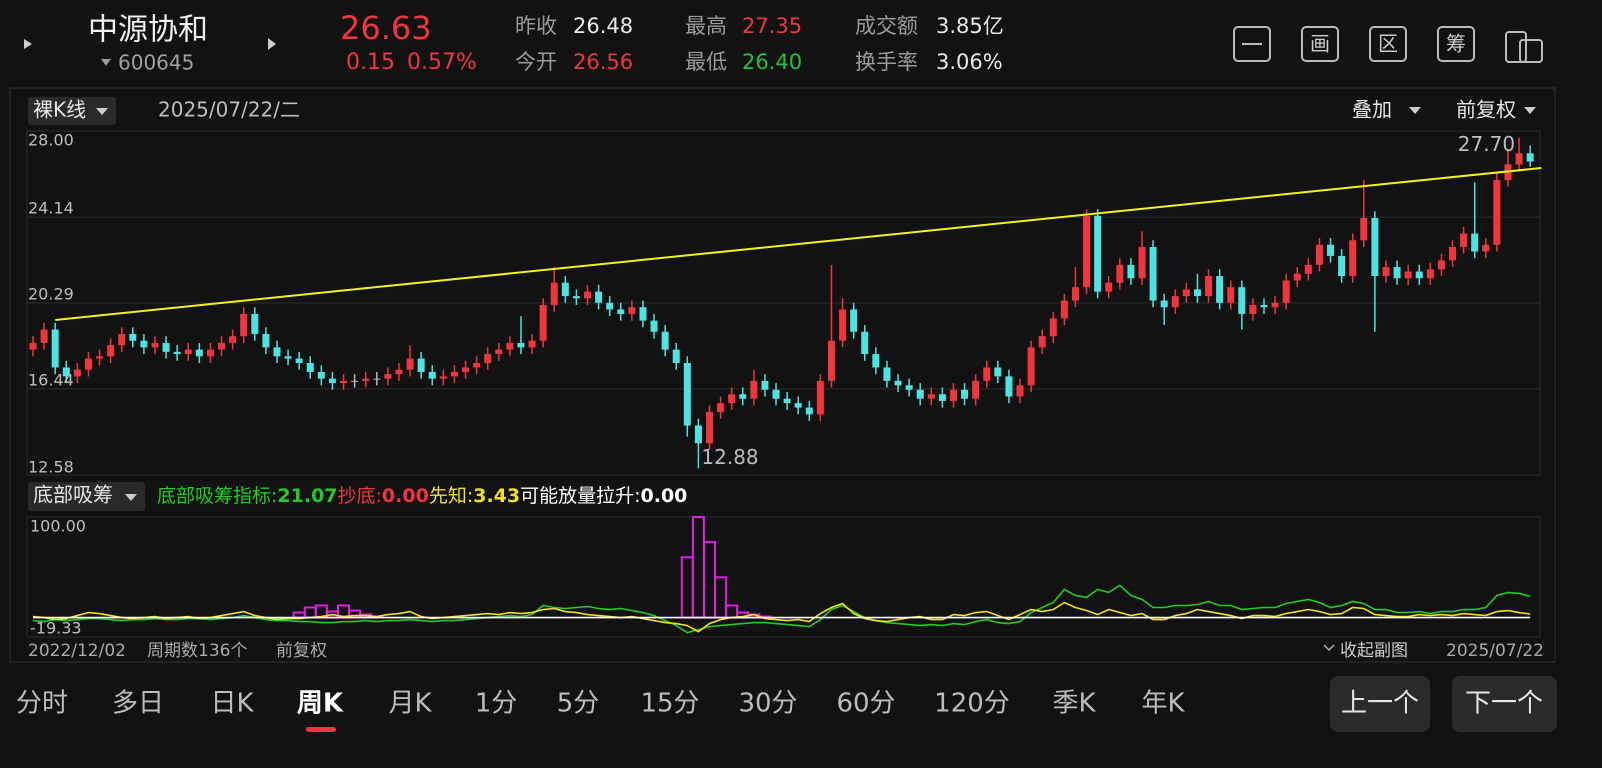 Image resolution: width=1602 pixels, height=768 pixels. Describe the element at coordinates (687, 587) in the screenshot. I see `indicator-bar` at that location.